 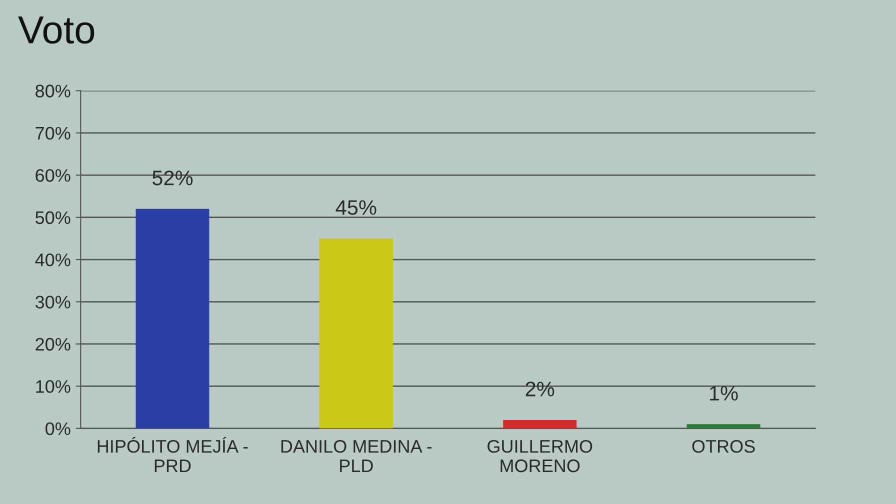 What do you see at coordinates (723, 446) in the screenshot?
I see `x-tick-label: OTROS` at bounding box center [723, 446].